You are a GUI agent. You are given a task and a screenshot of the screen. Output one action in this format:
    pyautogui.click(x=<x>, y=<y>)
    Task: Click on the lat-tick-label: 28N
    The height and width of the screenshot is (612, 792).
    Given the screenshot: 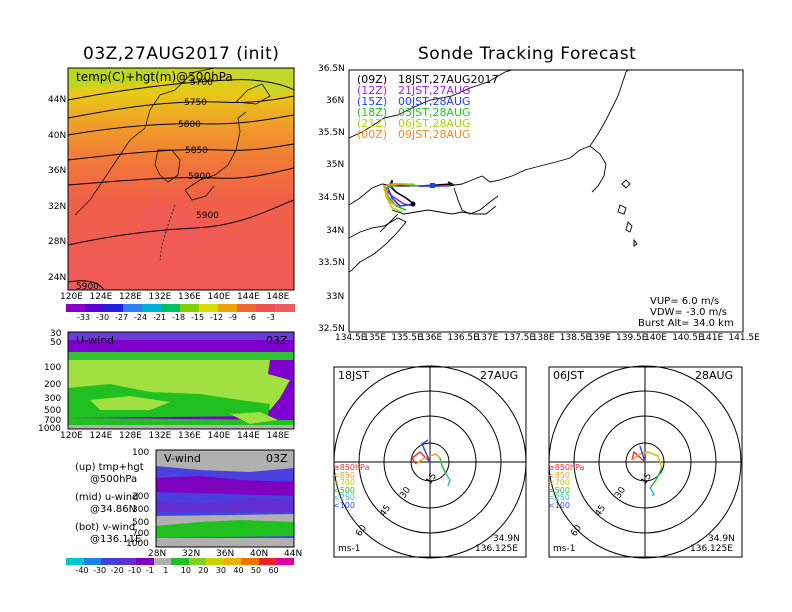 What is the action you would take?
    pyautogui.click(x=57, y=242)
    